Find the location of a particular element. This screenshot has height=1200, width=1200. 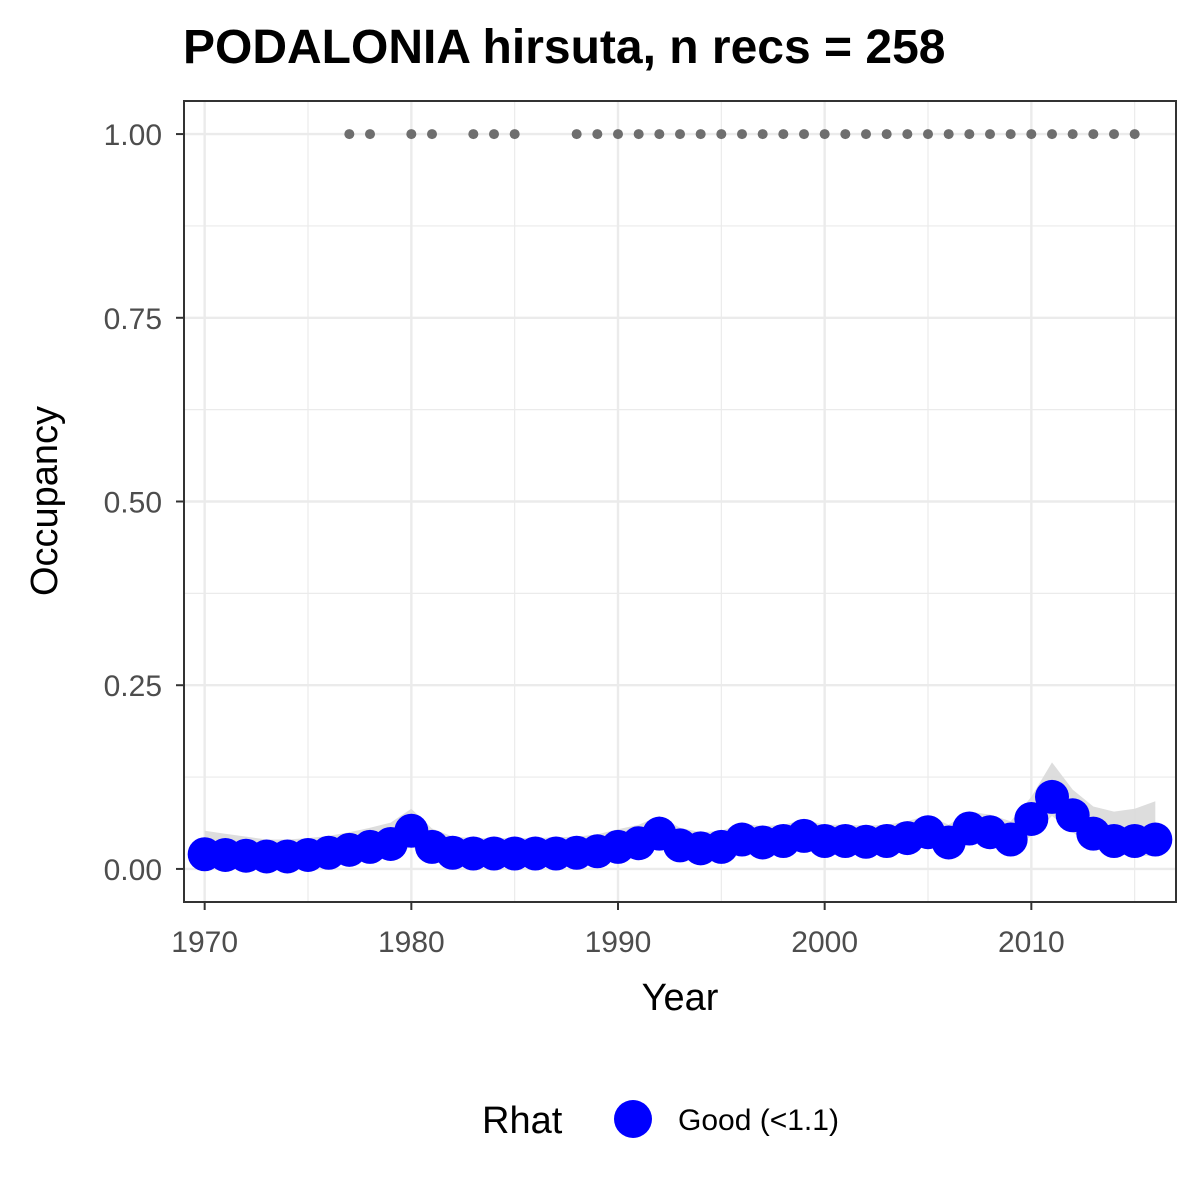

x-tick-label: 1970 is located at coordinates (204, 942).